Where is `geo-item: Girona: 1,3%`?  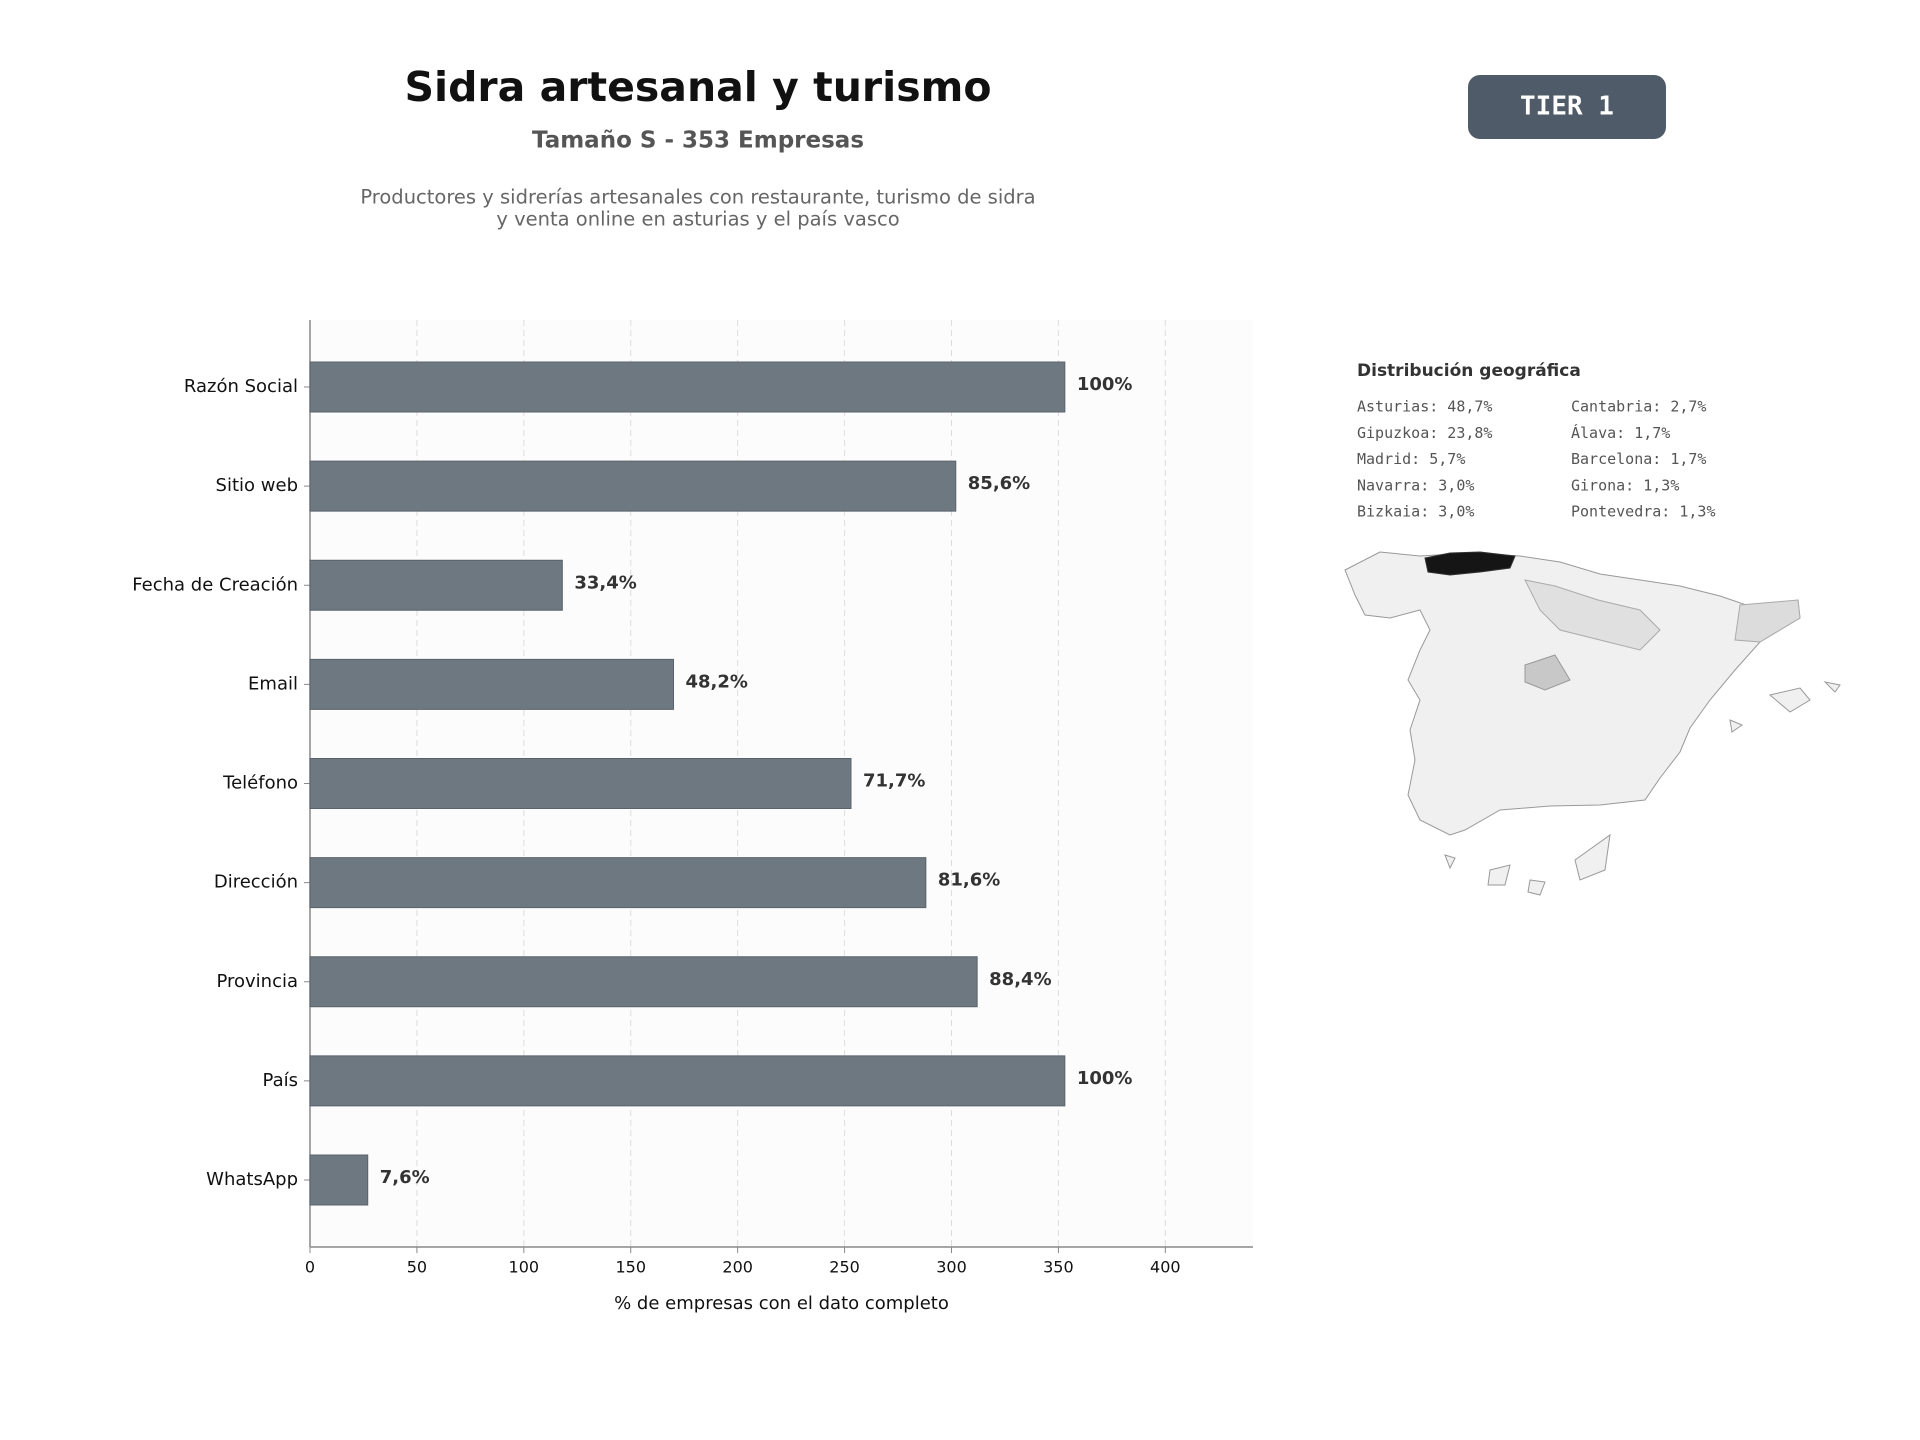 geo-item: Girona: 1,3% is located at coordinates (1625, 485).